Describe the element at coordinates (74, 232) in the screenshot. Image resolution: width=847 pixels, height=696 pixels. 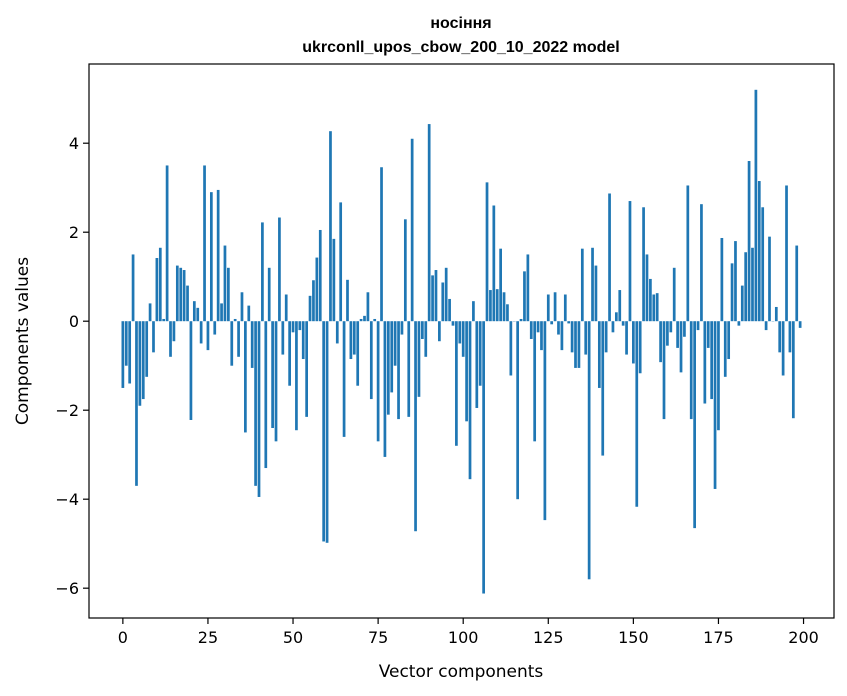
I see `y-tick-label-2: 2` at that location.